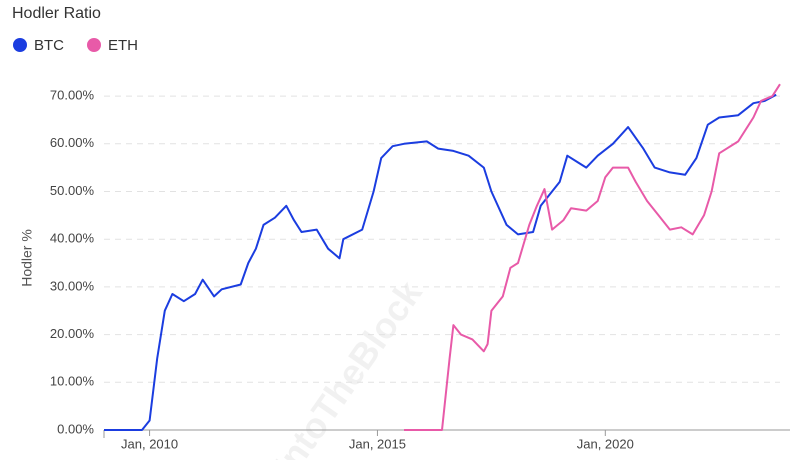  Describe the element at coordinates (49, 45) in the screenshot. I see `legend-label: BTC` at that location.